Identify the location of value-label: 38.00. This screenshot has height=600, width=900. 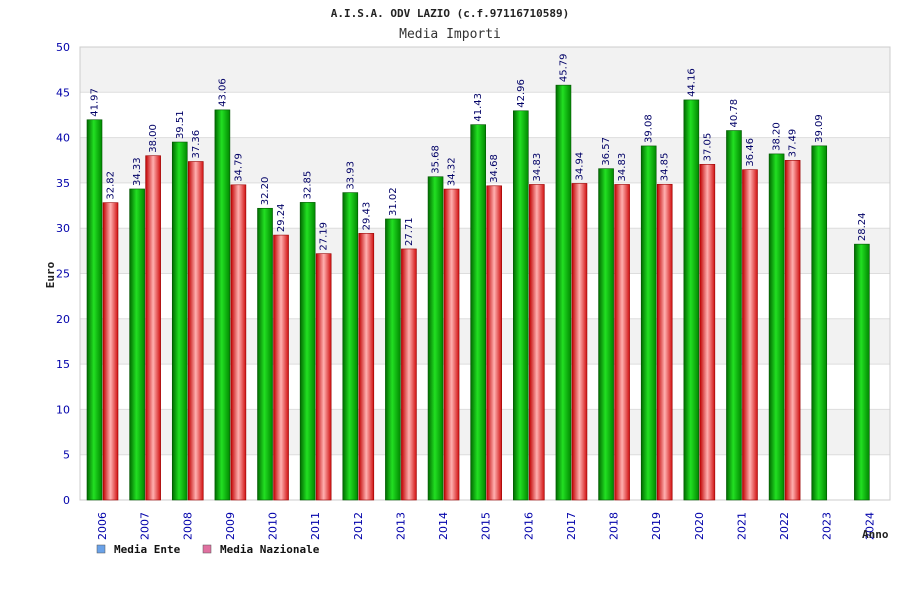
(153, 138).